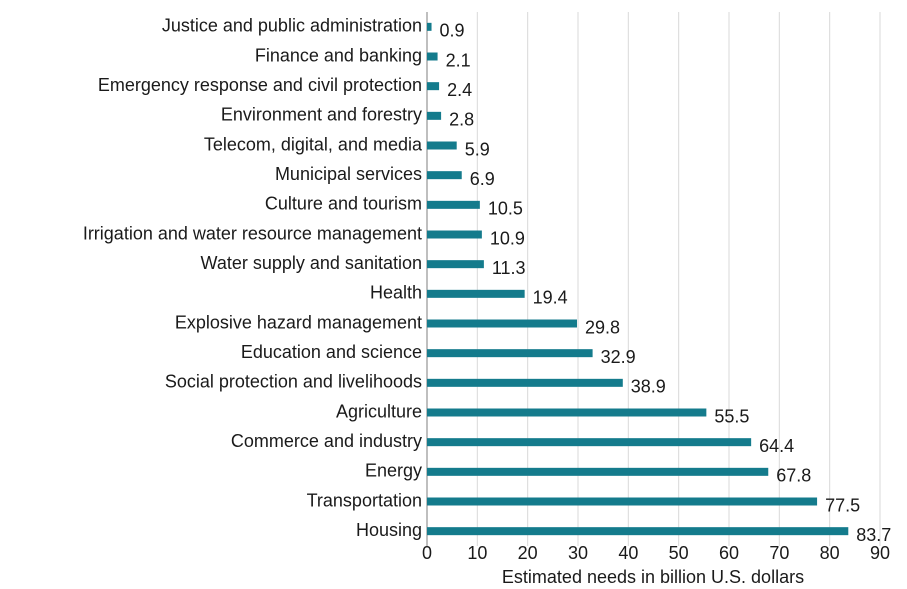 The image size is (907, 589). Describe the element at coordinates (505, 209) in the screenshot. I see `value-label: 10.5` at that location.